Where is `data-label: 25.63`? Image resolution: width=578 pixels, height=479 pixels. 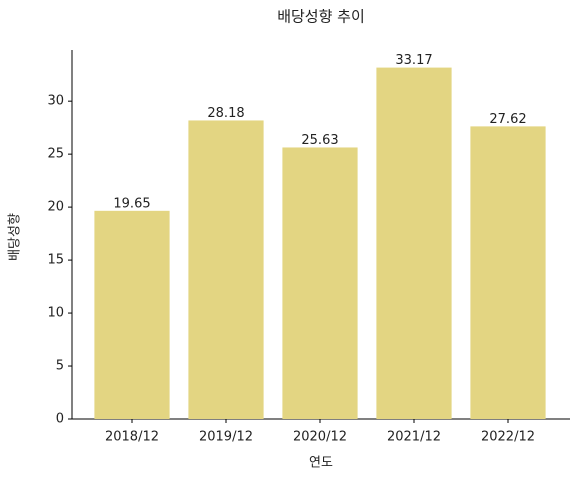
data-label: 25.63 is located at coordinates (319, 140).